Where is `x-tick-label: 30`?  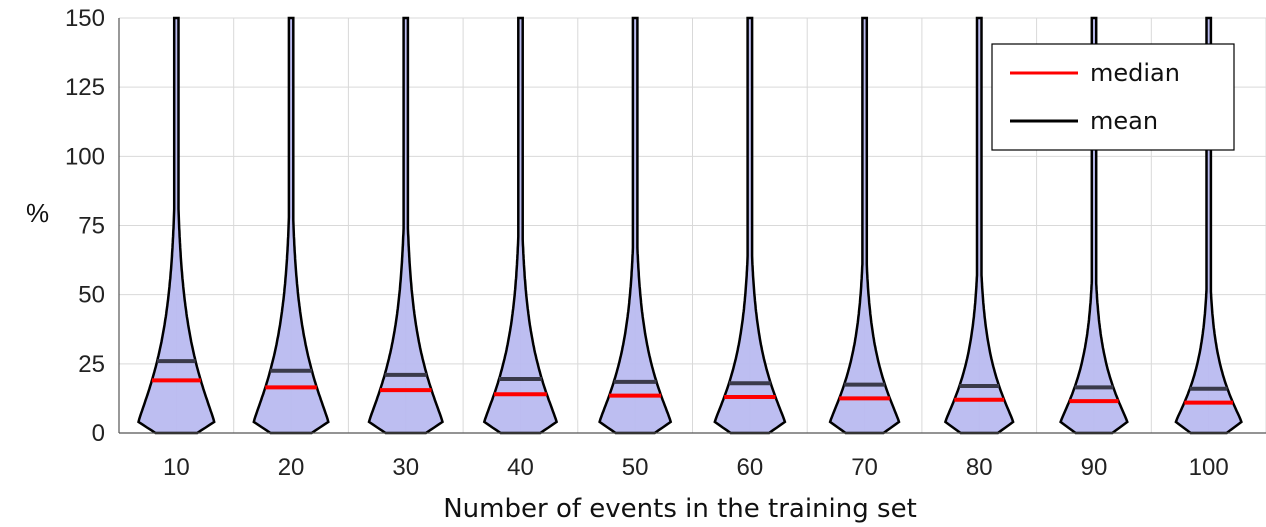 x-tick-label: 30 is located at coordinates (405, 467).